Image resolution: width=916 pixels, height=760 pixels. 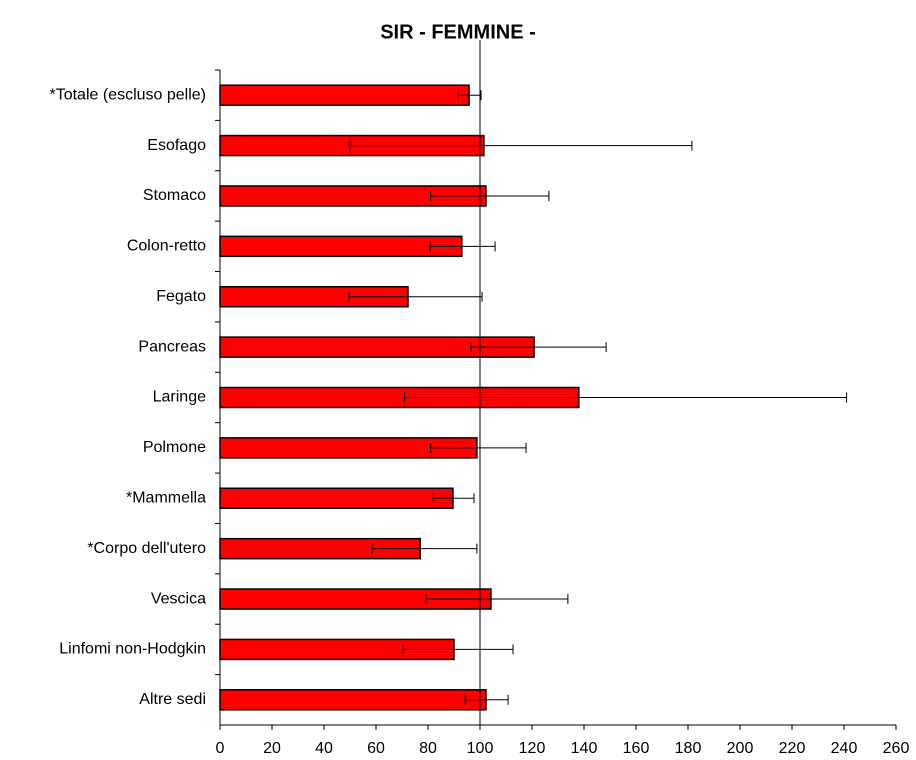 I want to click on x-tick-label: 60, so click(x=376, y=748).